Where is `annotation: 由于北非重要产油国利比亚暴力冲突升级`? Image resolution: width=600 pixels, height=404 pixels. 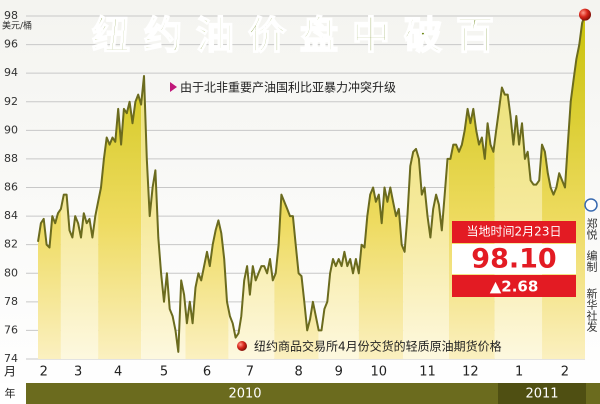 annotation: 由于北非重要产油国利比亚暴力冲突升级 is located at coordinates (288, 87).